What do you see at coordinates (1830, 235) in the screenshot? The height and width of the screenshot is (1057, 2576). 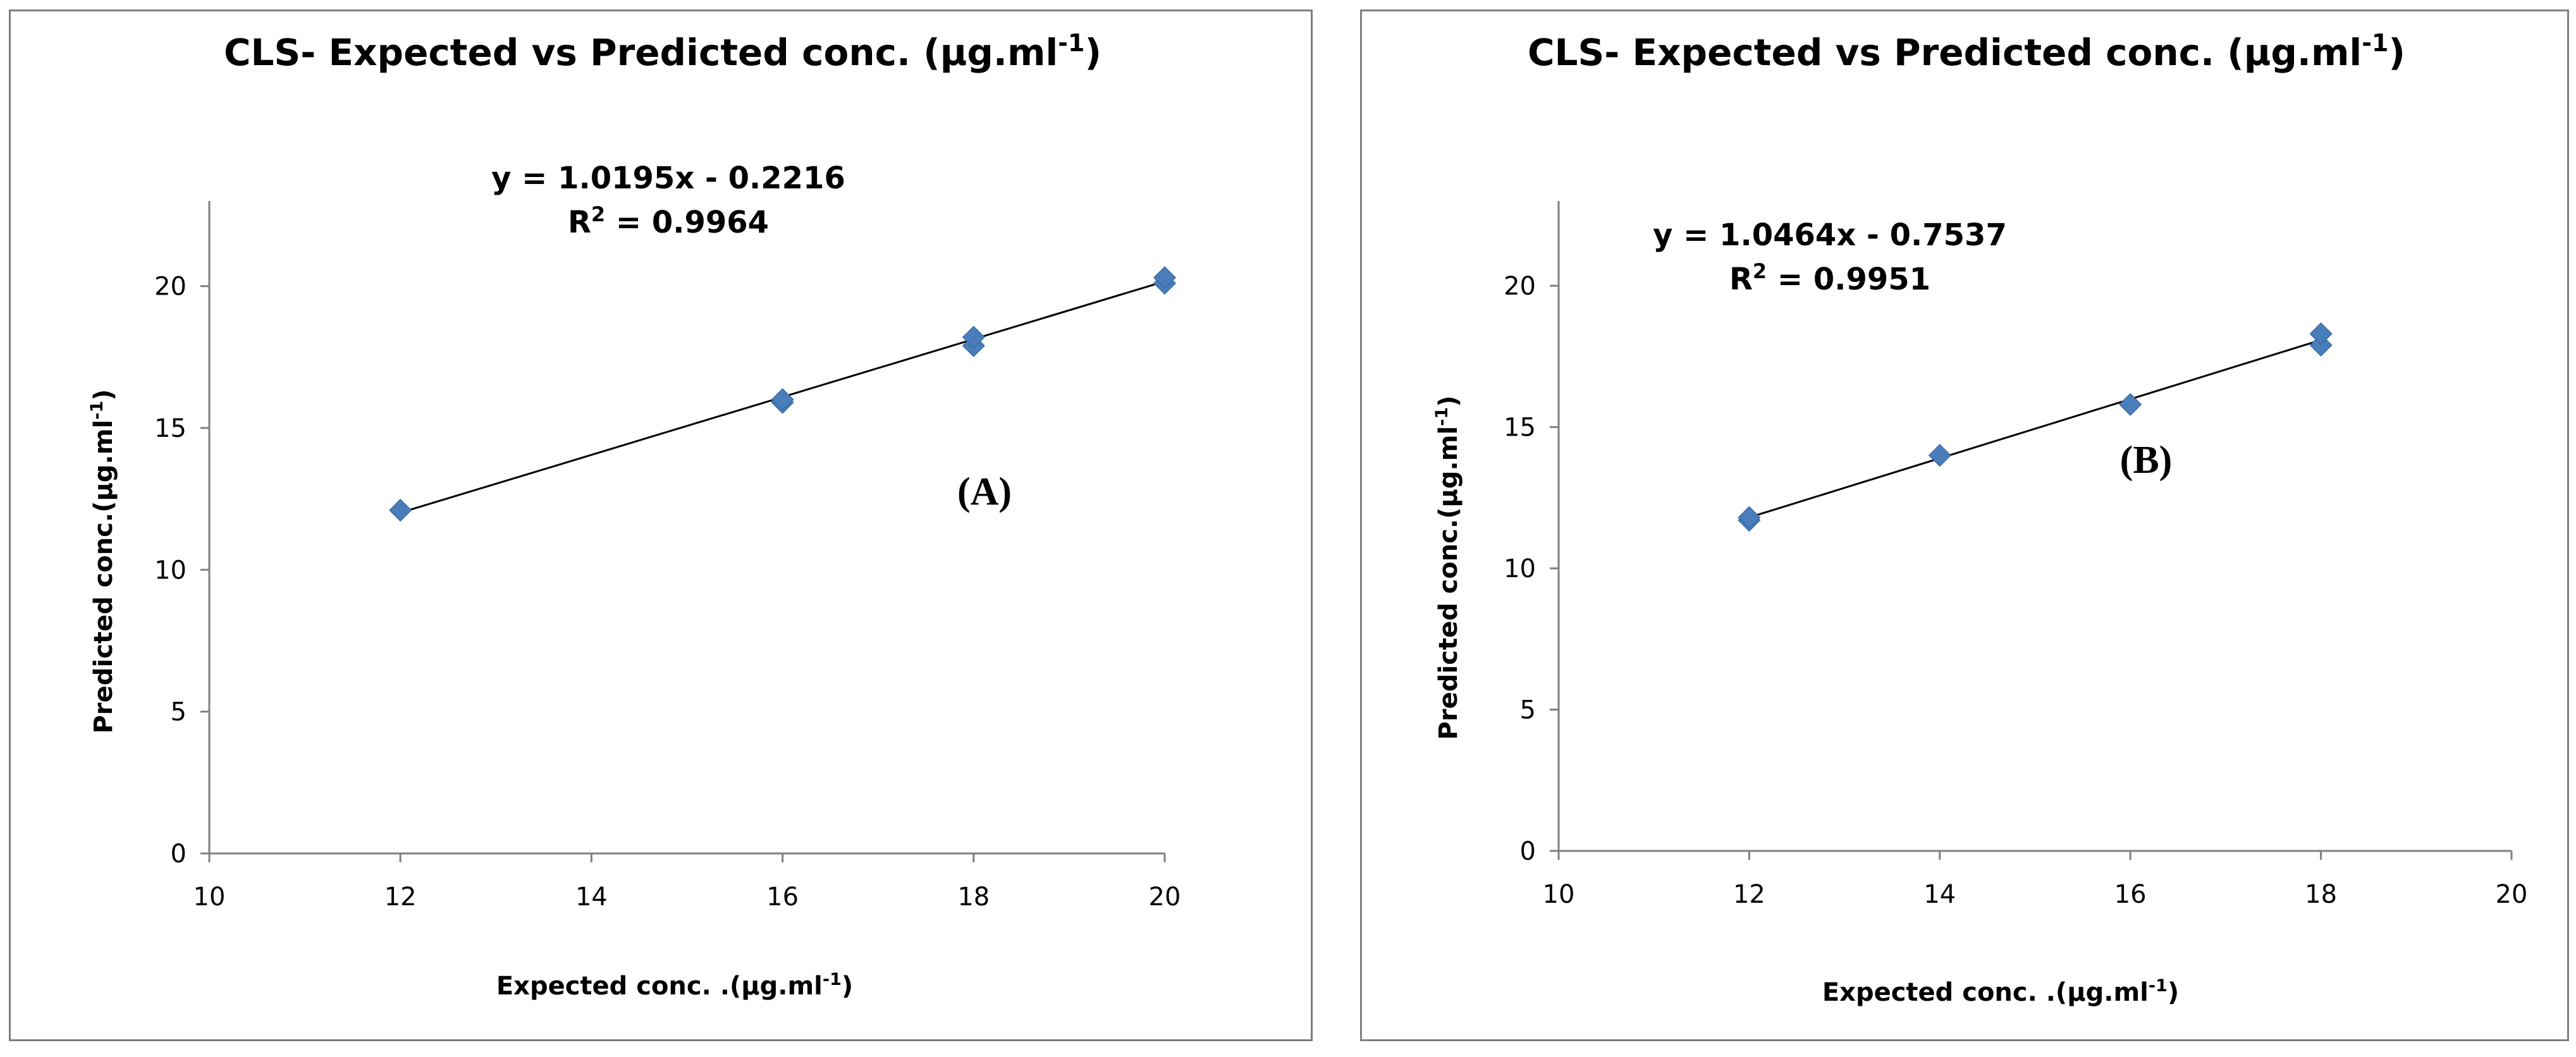 I see `trendline-equation: y = 1.0464x - 0.7537` at bounding box center [1830, 235].